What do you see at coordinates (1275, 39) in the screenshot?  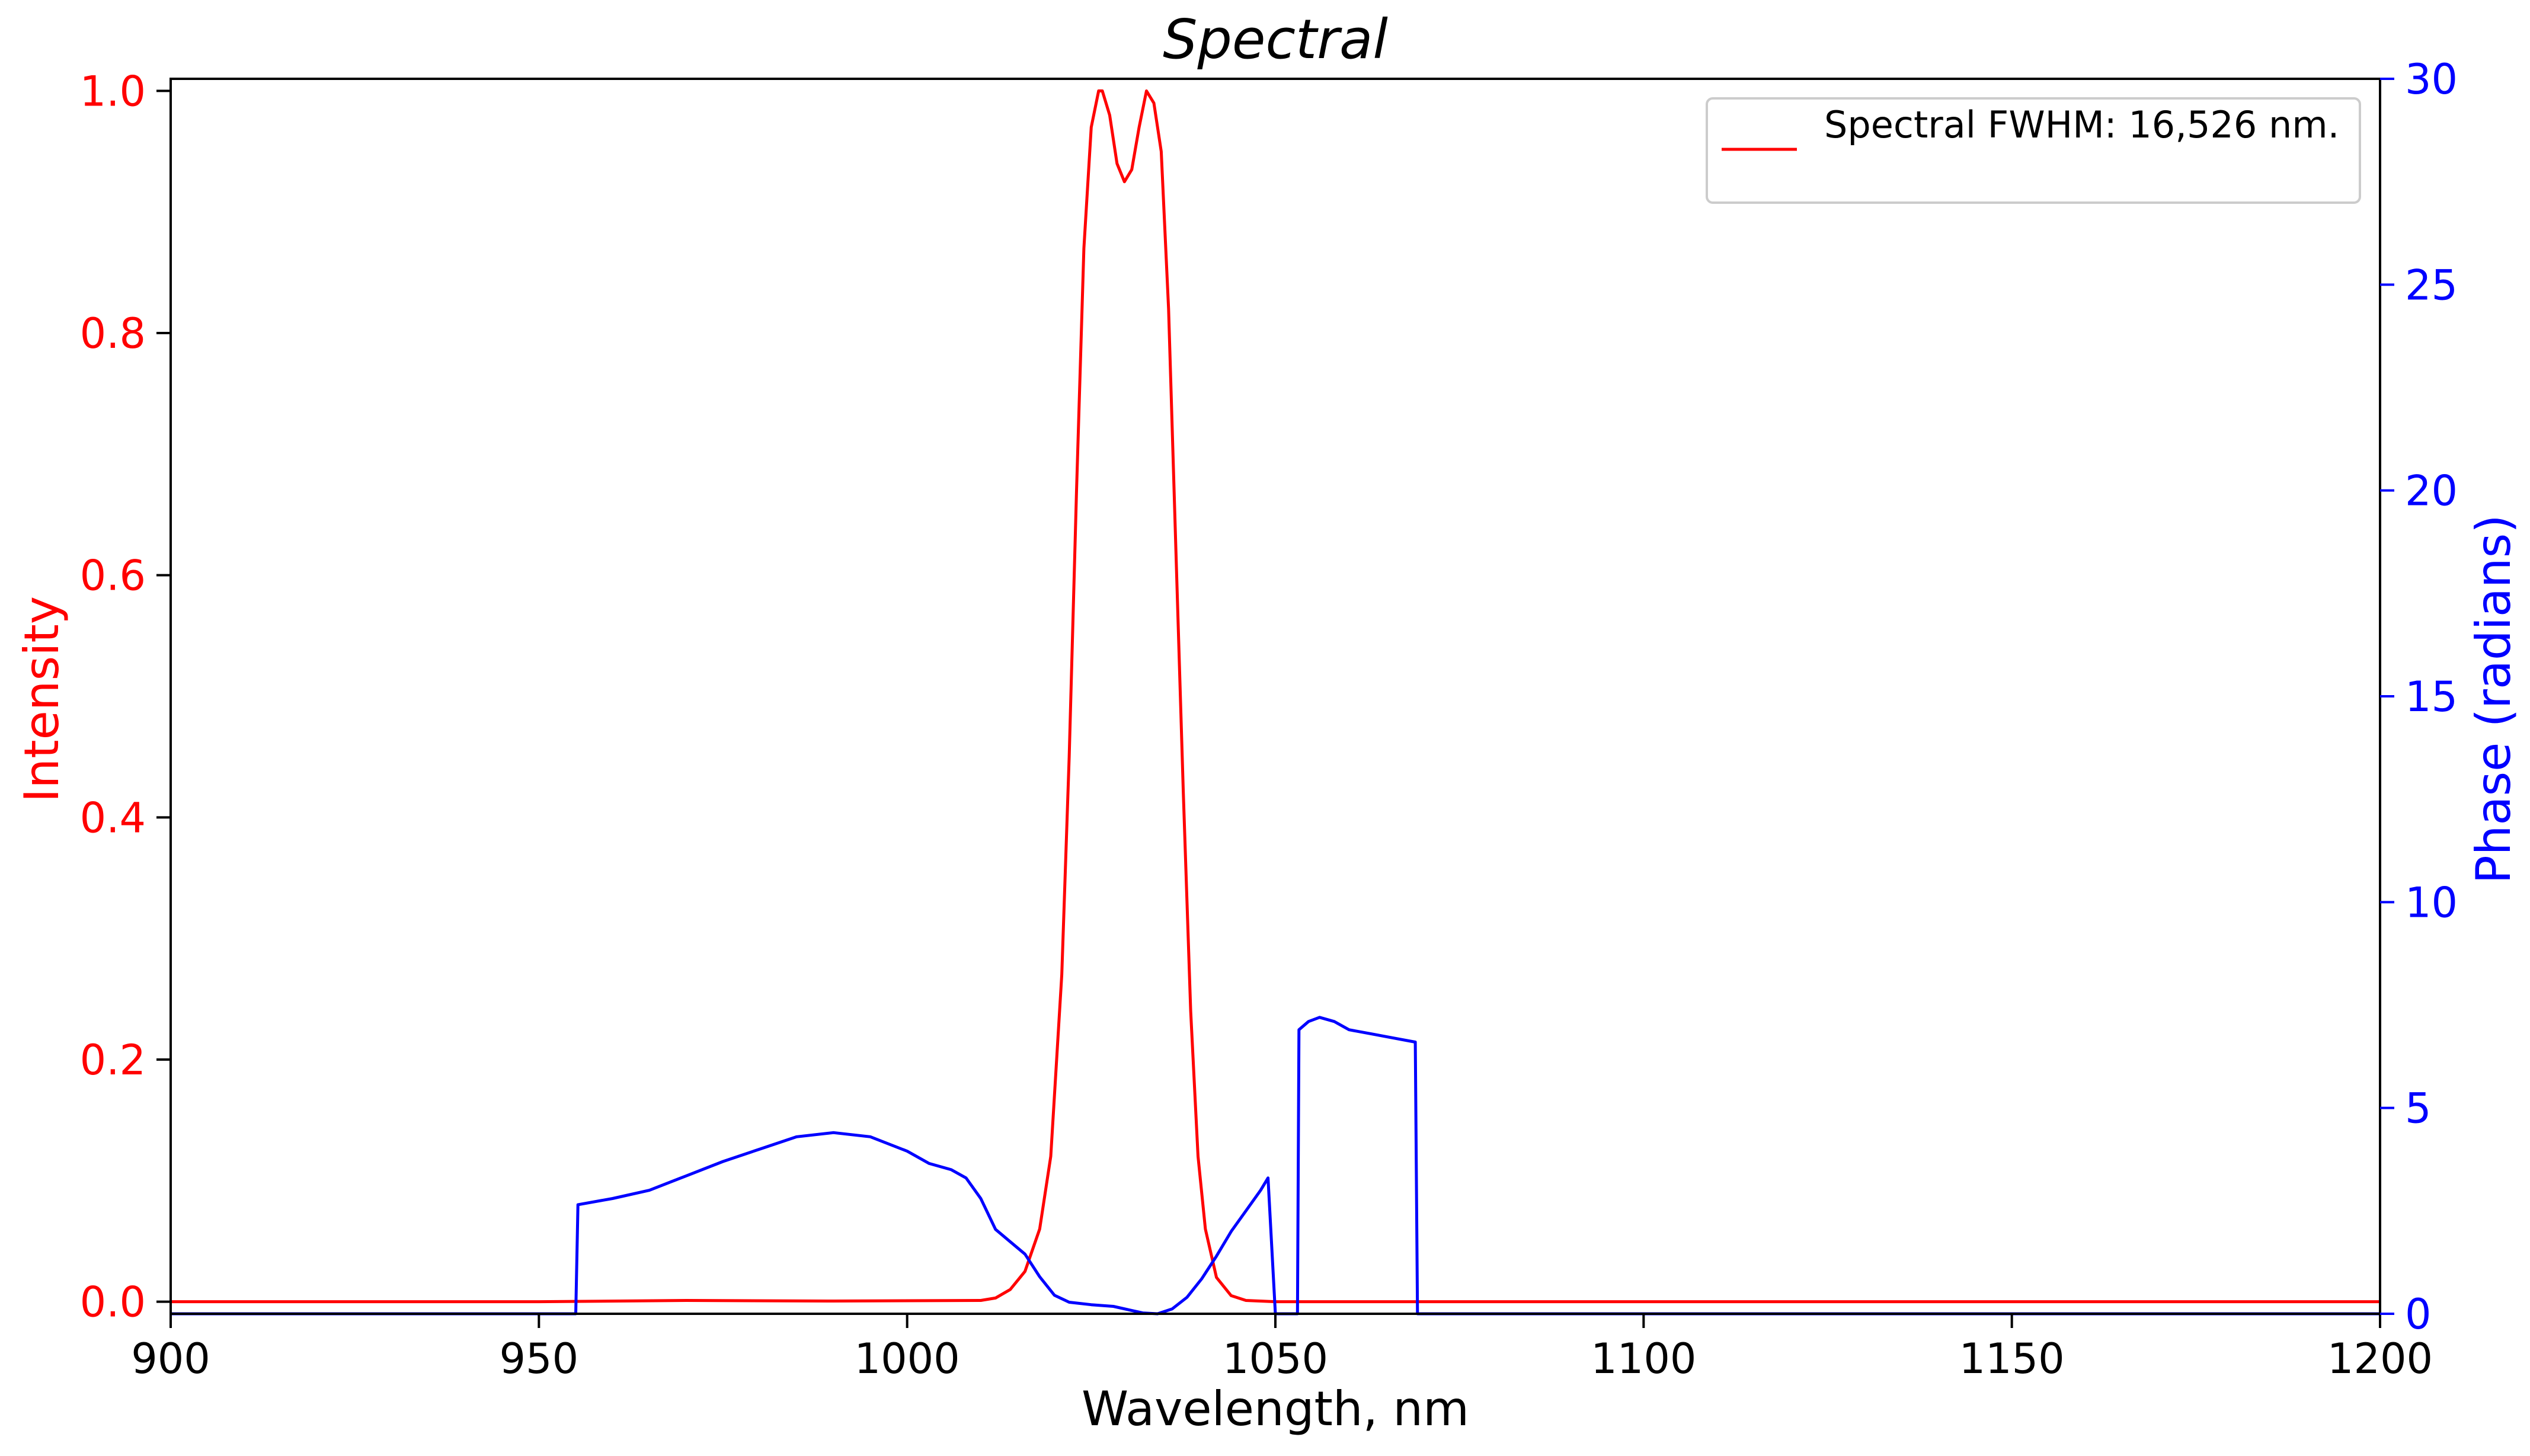 I see `chart-title: Spectral` at bounding box center [1275, 39].